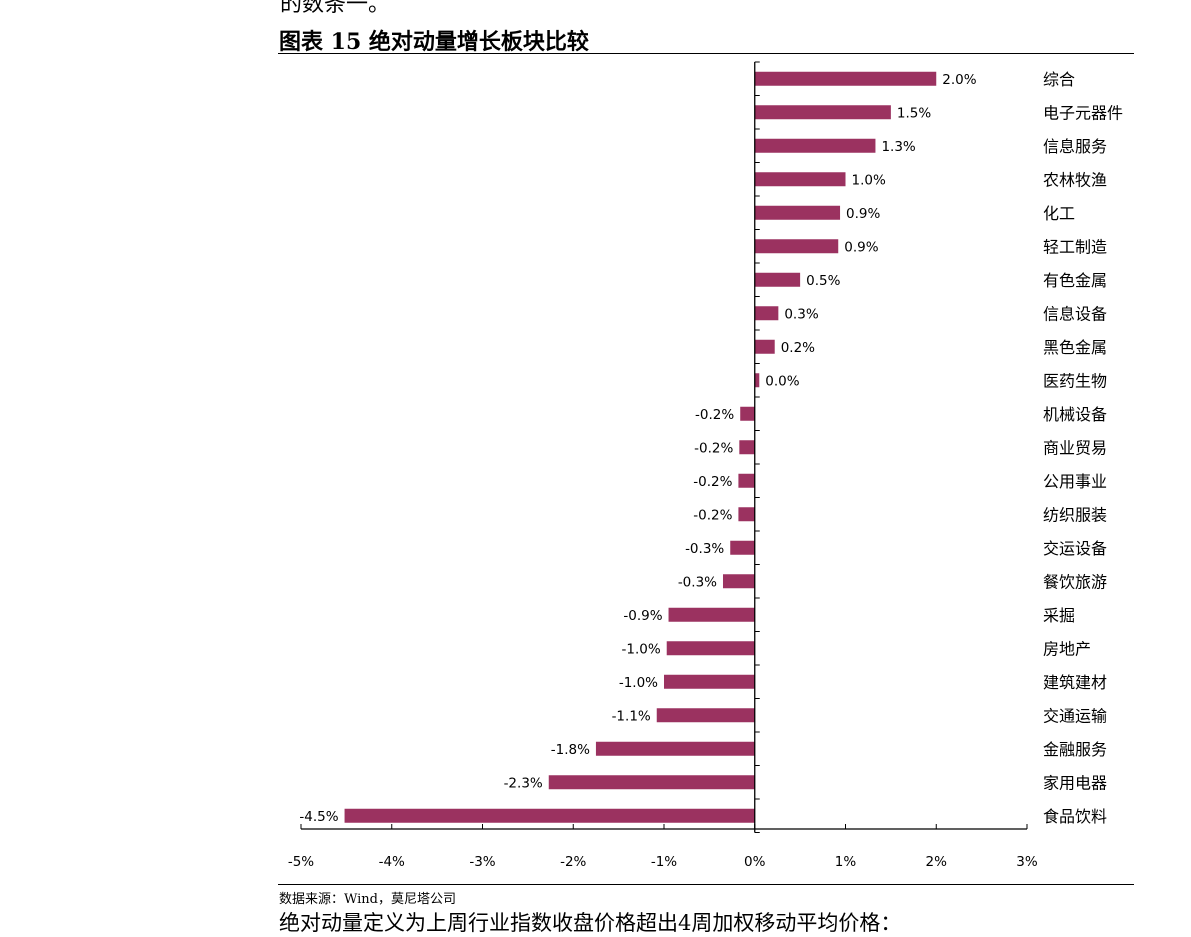  Describe the element at coordinates (1059, 79) in the screenshot. I see `category-label: 综合` at that location.